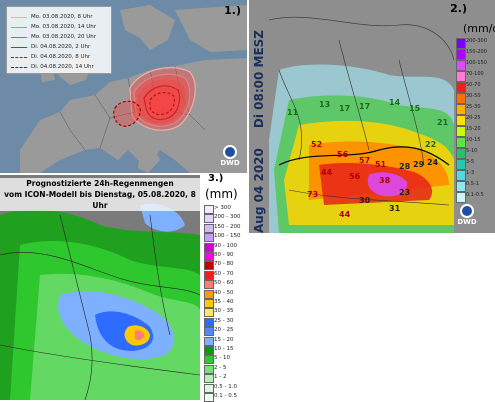 The image size is (495, 402). I want to click on panel-3-number: 3.), so click(216, 178).